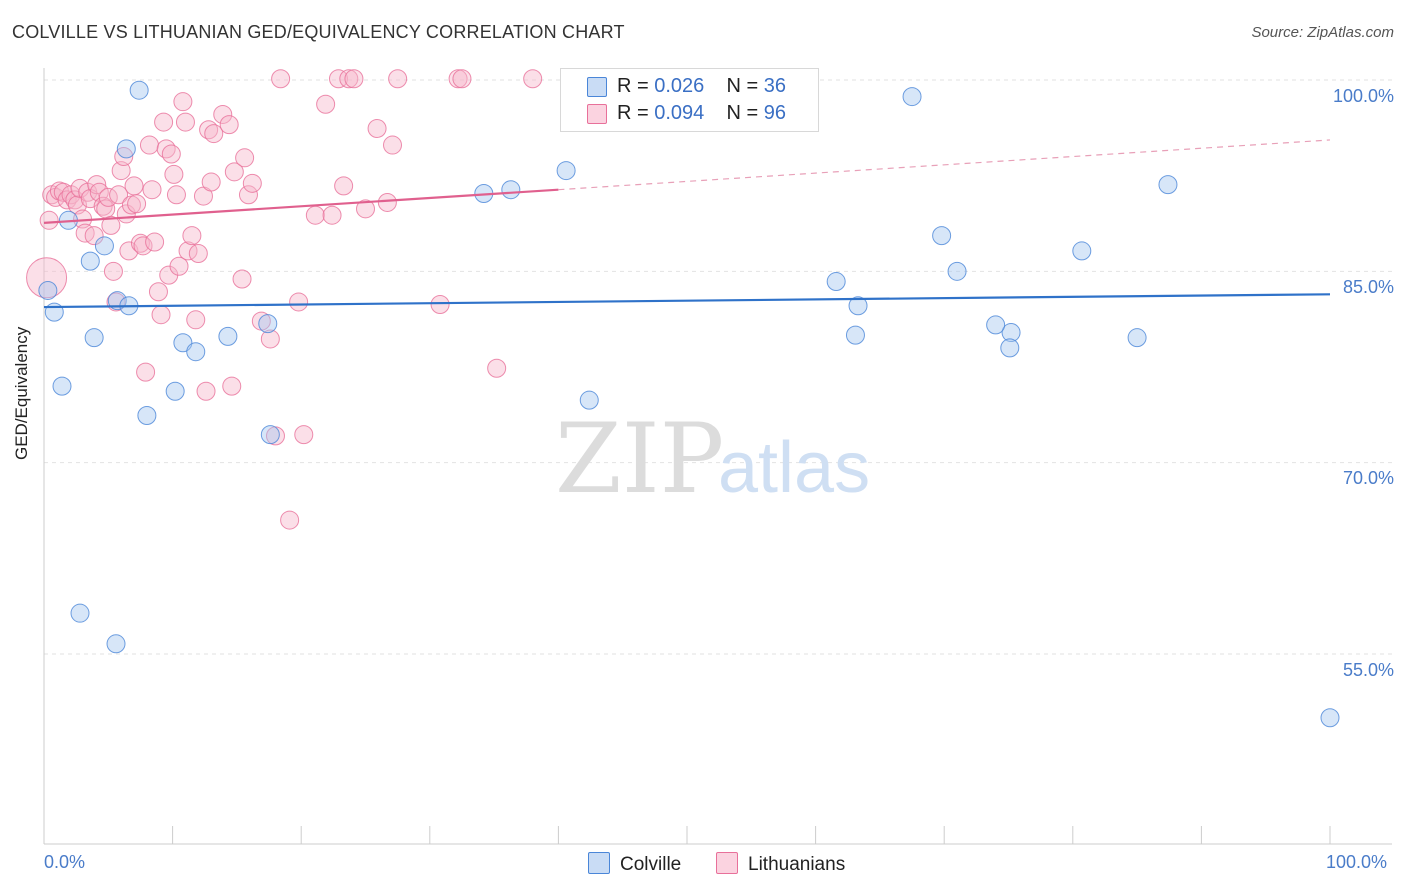 Image resolution: width=1406 pixels, height=892 pixels. I want to click on y-tick-label: 70.0%, so click(1368, 478).